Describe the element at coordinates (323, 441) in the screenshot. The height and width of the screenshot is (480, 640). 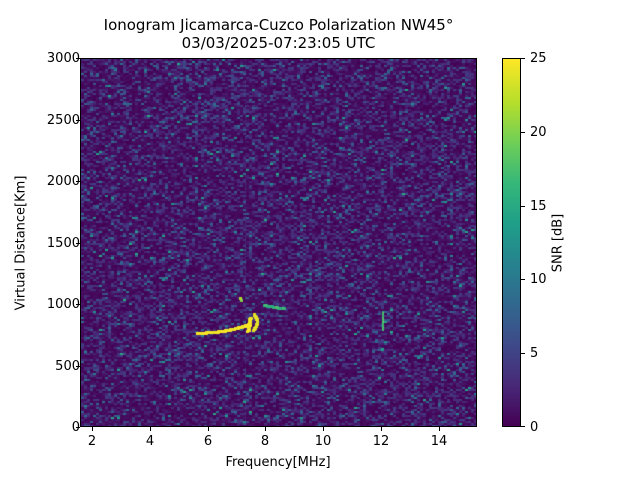
I see `x-tick-label: 10` at that location.